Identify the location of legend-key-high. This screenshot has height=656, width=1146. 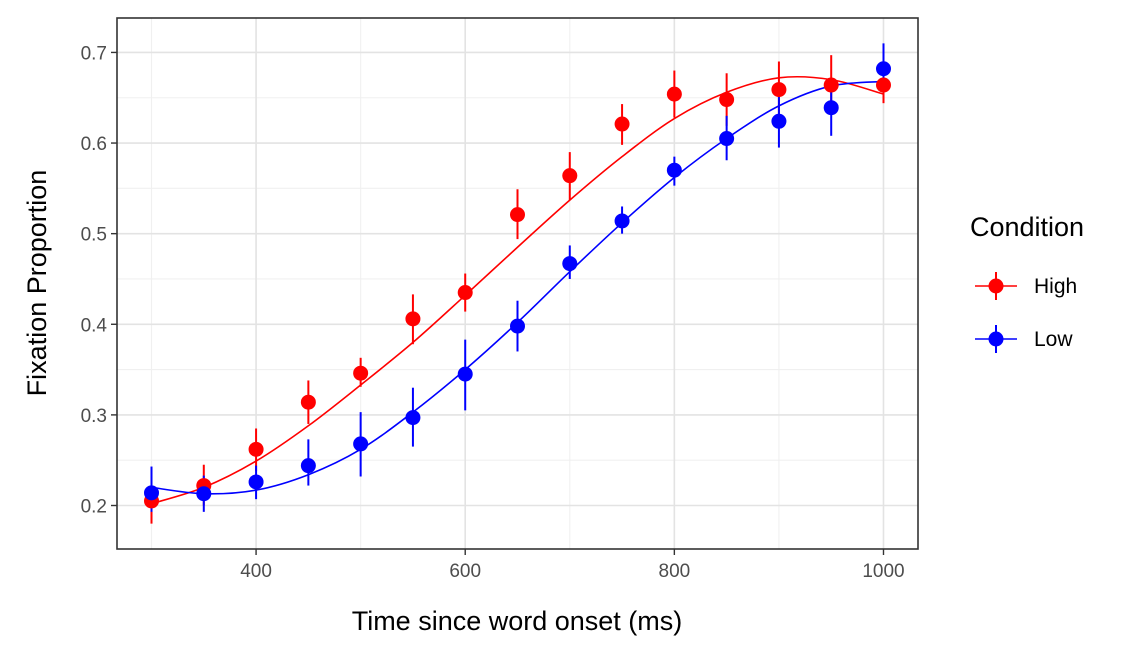
(996, 286).